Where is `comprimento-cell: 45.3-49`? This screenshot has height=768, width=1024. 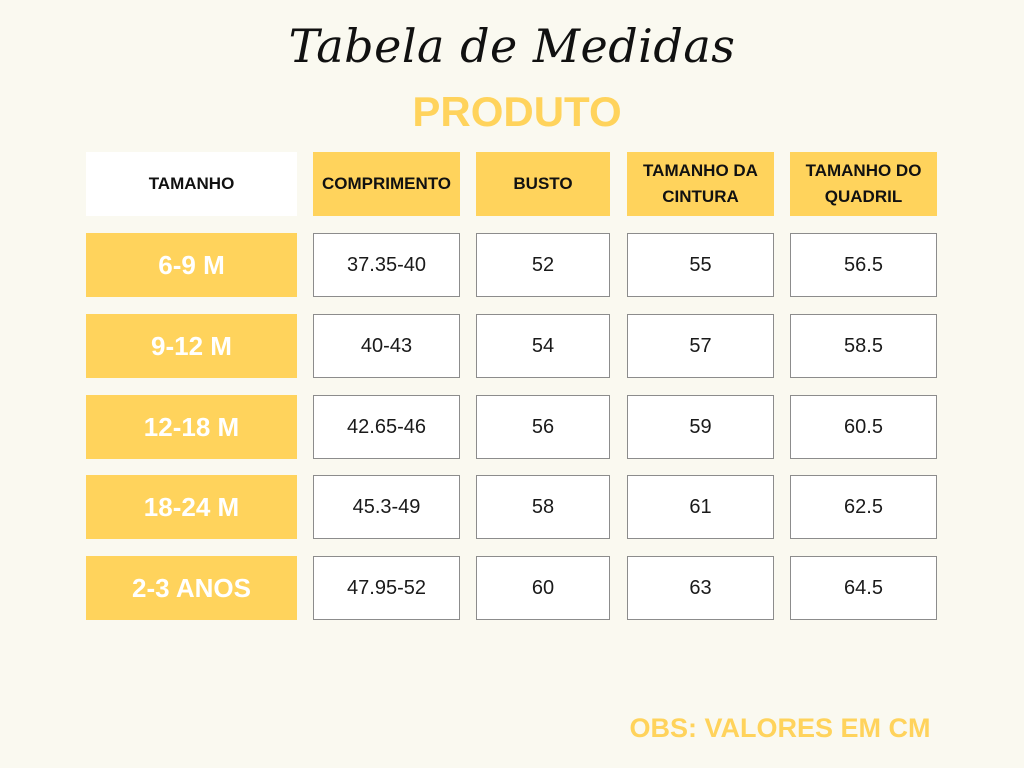 comprimento-cell: 45.3-49 is located at coordinates (386, 507).